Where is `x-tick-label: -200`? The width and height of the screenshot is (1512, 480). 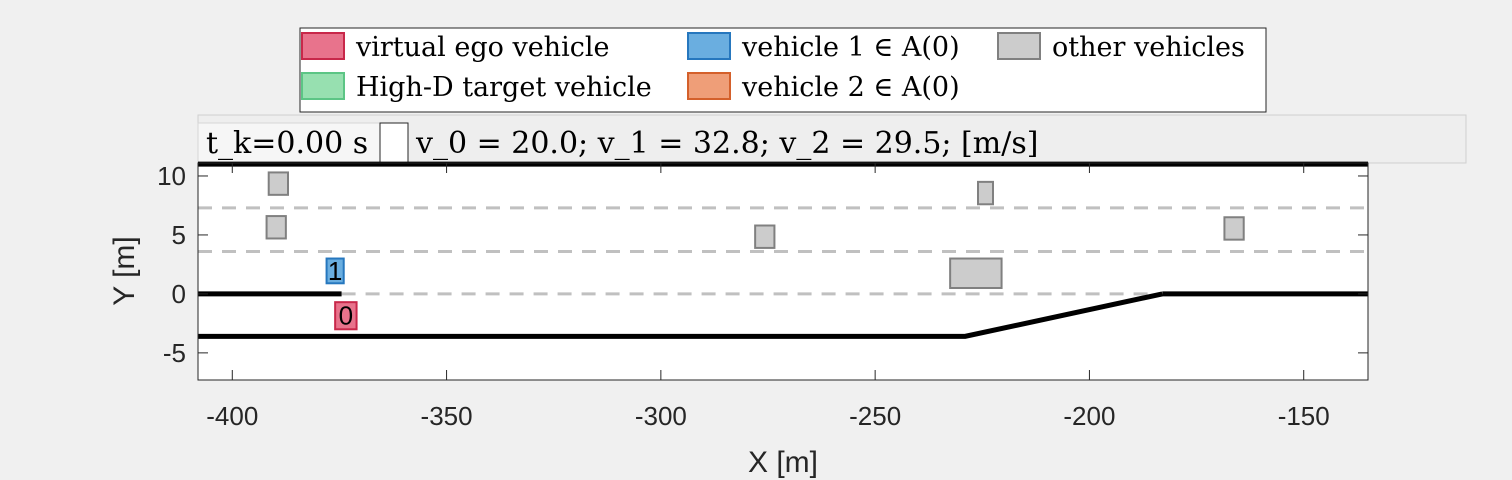 x-tick-label: -200 is located at coordinates (1089, 416).